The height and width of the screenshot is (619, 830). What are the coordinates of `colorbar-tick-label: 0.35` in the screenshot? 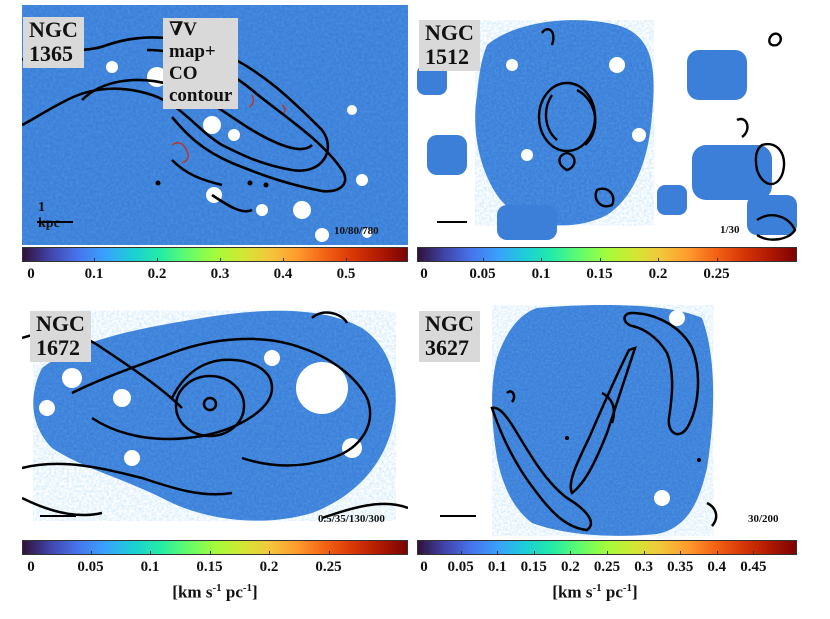 It's located at (680, 567).